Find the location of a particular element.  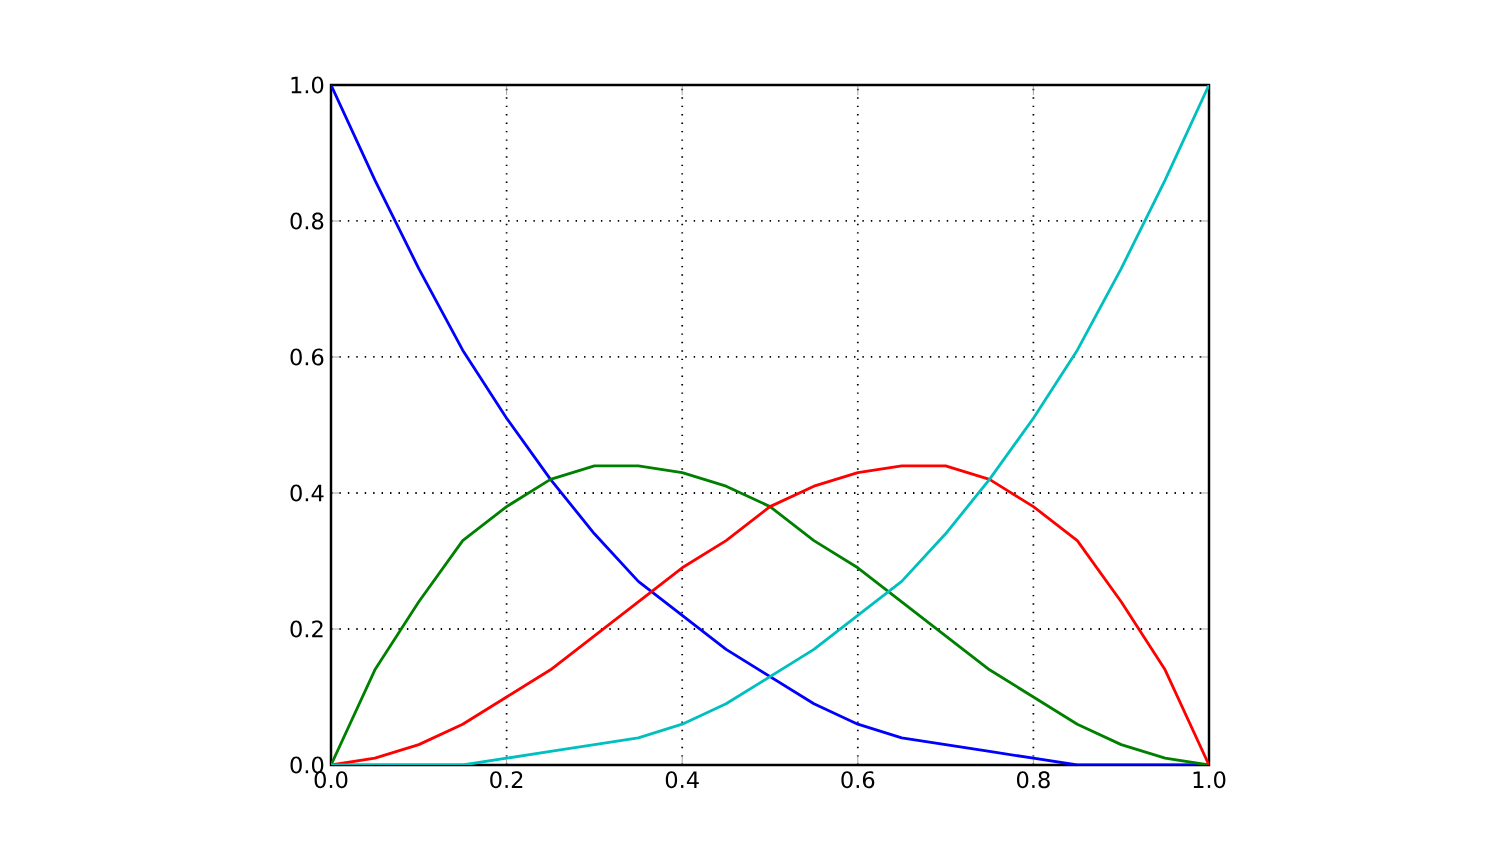

x-tick-label: 0.4 is located at coordinates (682, 780).